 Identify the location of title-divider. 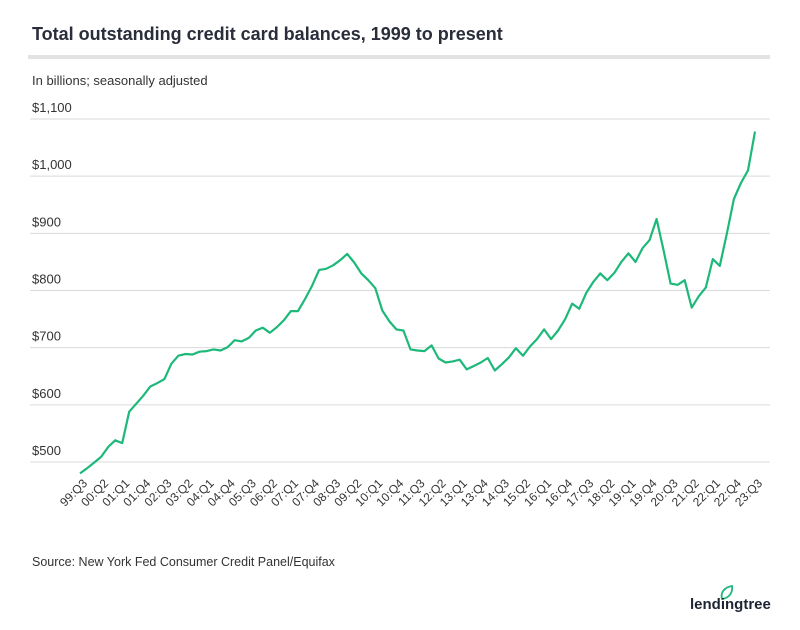
(399, 57).